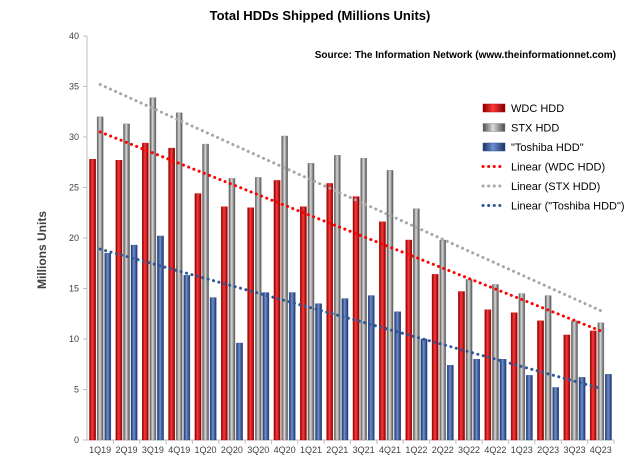 The image size is (640, 464). I want to click on x-tick-label: 1Q19, so click(100, 450).